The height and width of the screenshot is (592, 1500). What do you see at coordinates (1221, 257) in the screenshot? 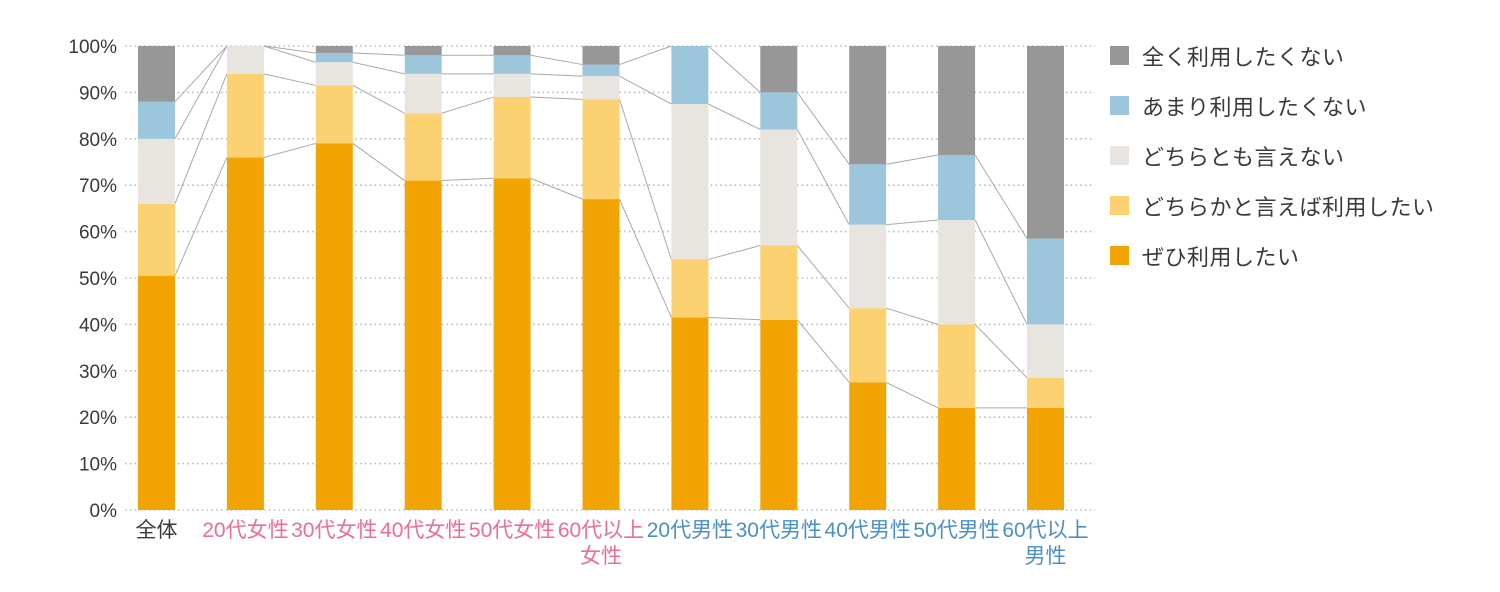
I see `legend-label: ぜひ利用したい` at bounding box center [1221, 257].